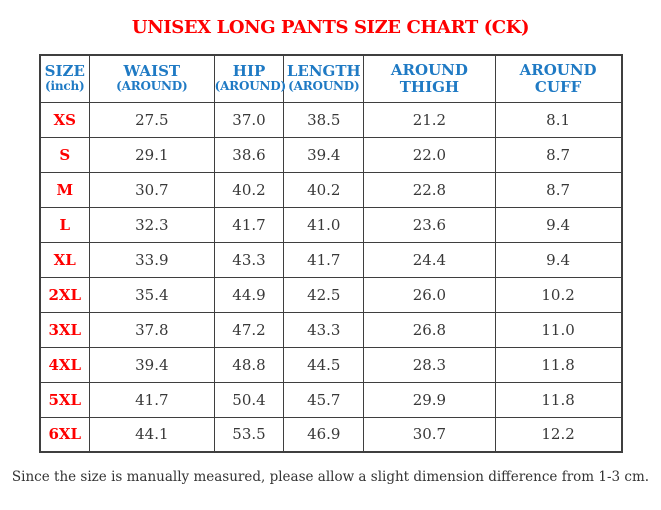 This screenshot has width=661, height=510. I want to click on waist-value-cell: 29.1, so click(152, 154).